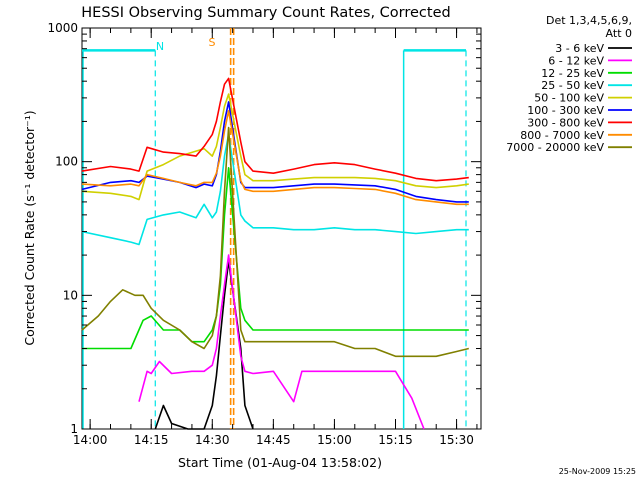 The width and height of the screenshot is (640, 480). I want to click on footer-date: 25-Nov-2009 15:25, so click(597, 471).